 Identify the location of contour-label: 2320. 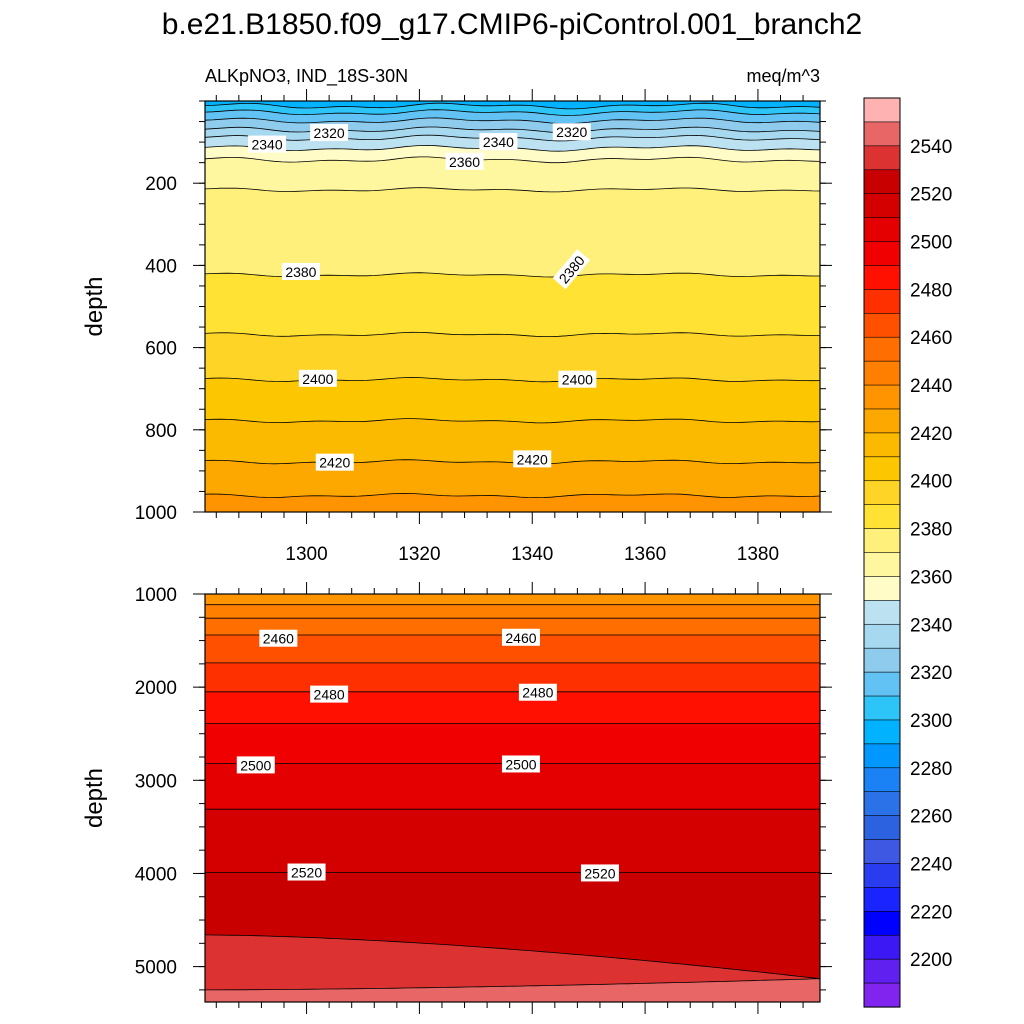
(329, 133).